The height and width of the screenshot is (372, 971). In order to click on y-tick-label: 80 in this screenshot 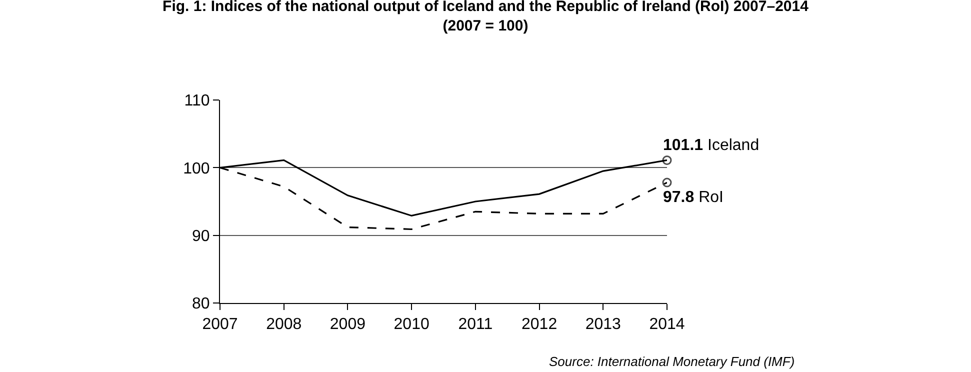, I will do `click(201, 304)`.